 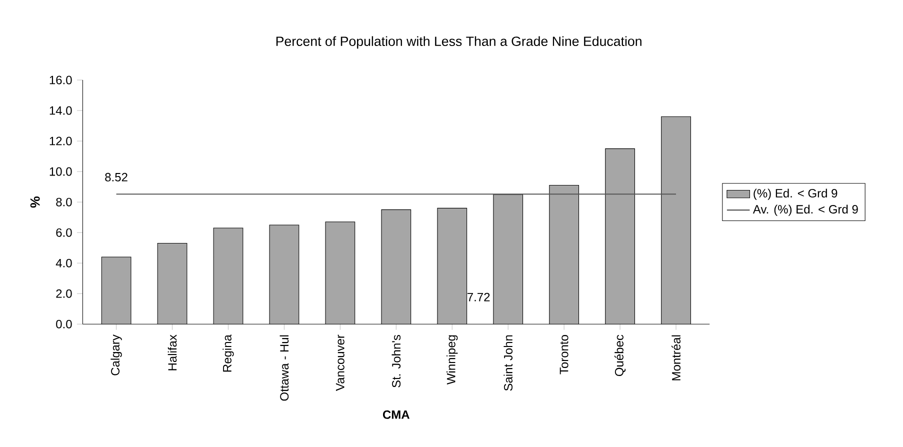 What do you see at coordinates (116, 177) in the screenshot?
I see `data-label: 8.52` at bounding box center [116, 177].